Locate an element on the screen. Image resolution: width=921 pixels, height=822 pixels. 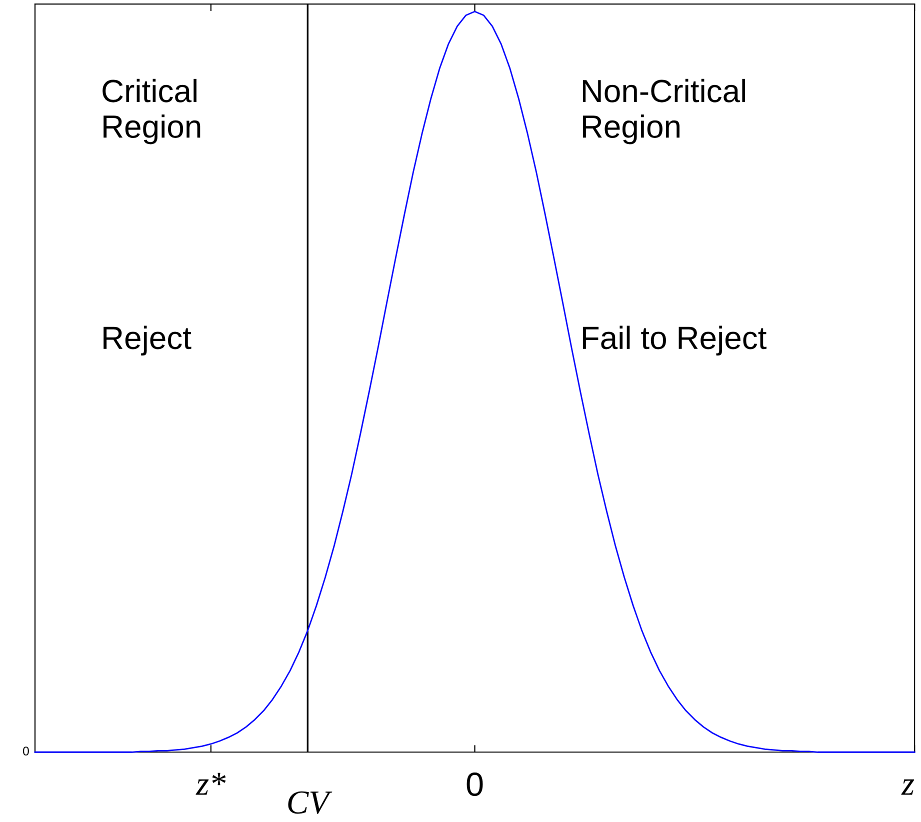
x-tick-label: CV is located at coordinates (310, 802).